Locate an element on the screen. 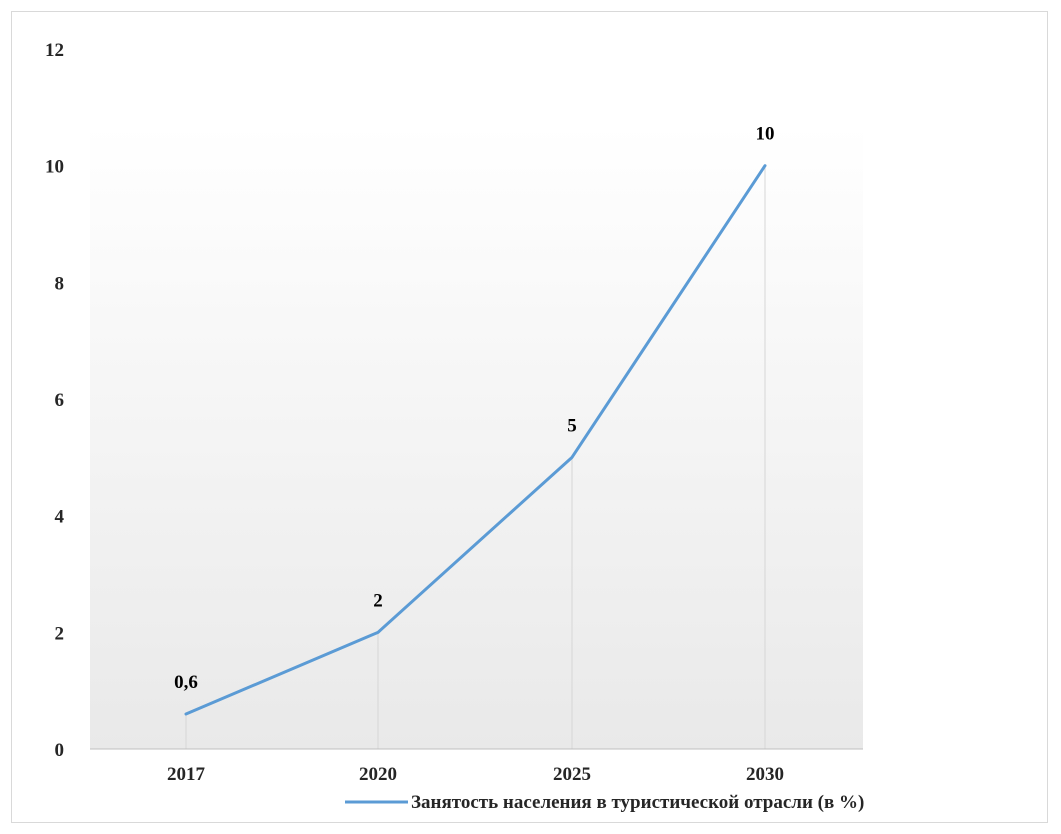 The width and height of the screenshot is (1061, 834). x-tick-label: 2025 is located at coordinates (572, 774).